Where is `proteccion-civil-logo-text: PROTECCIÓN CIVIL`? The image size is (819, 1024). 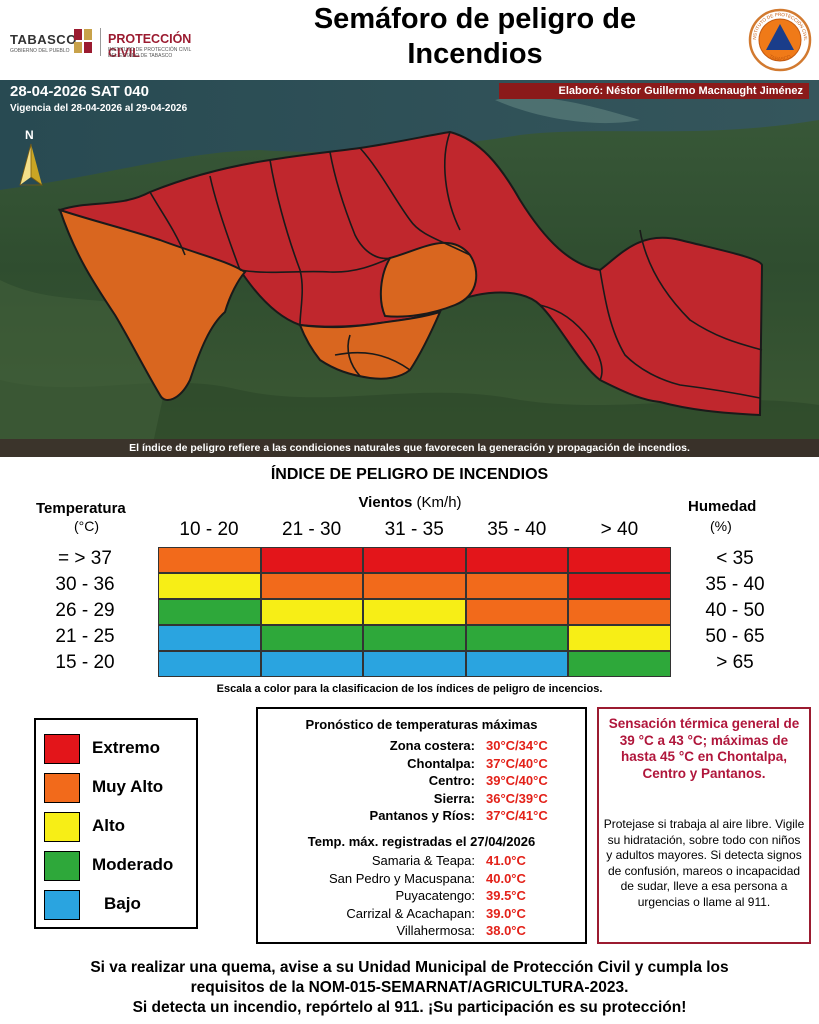
proteccion-civil-logo-text: PROTECCIÓN CIVIL is located at coordinates (150, 46).